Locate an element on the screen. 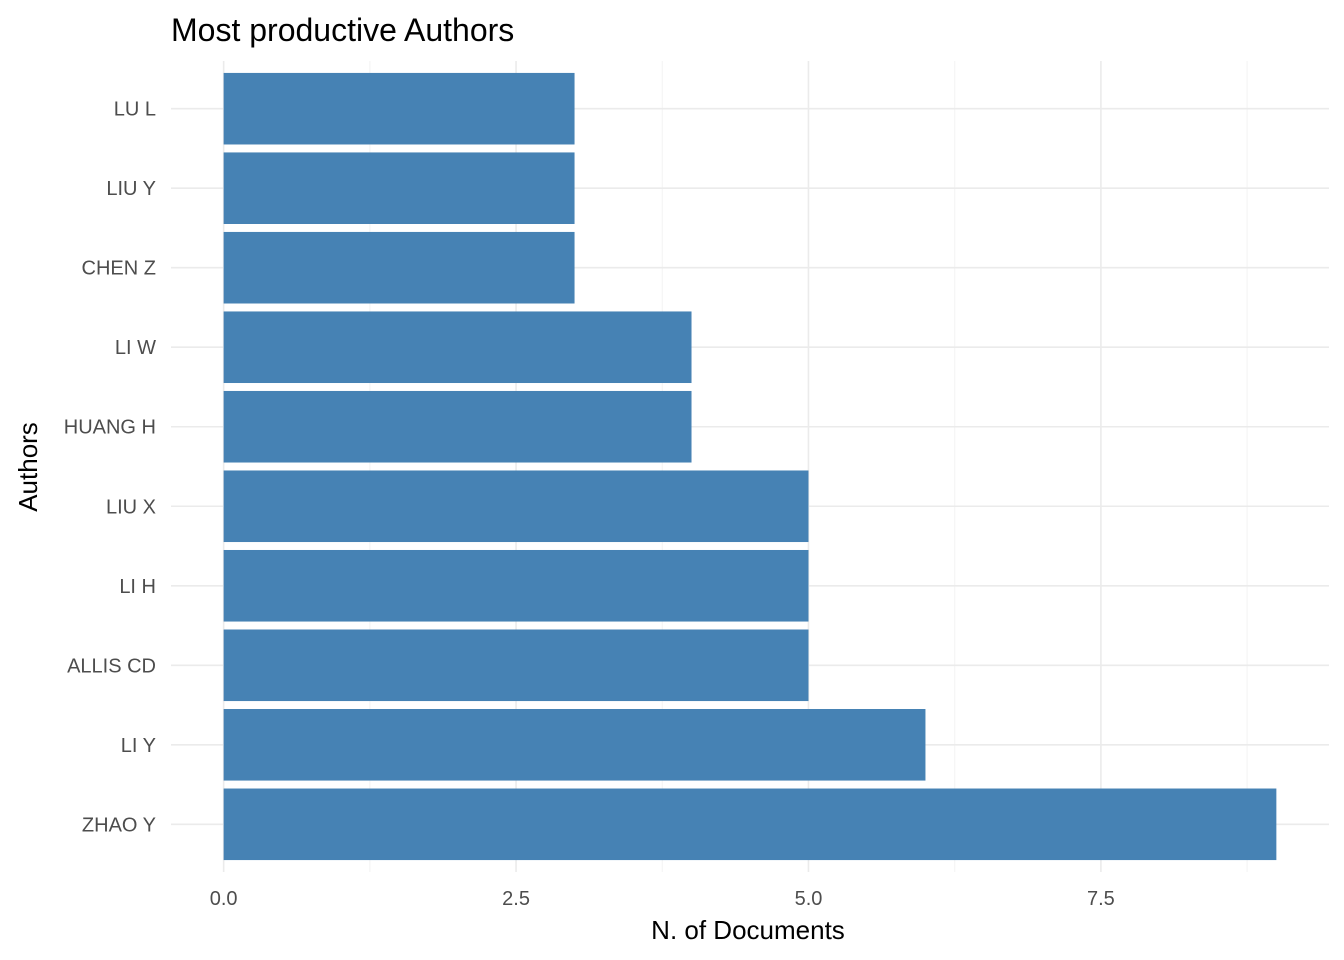 The height and width of the screenshot is (960, 1344). y-tick-label: CHEN Z is located at coordinates (119, 269).